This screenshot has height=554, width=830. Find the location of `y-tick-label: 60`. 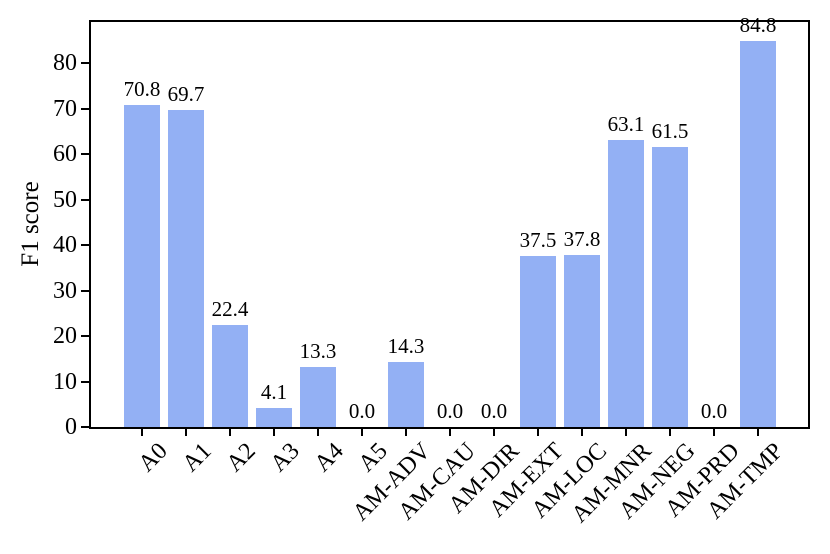

y-tick-label: 60 is located at coordinates (65, 154).